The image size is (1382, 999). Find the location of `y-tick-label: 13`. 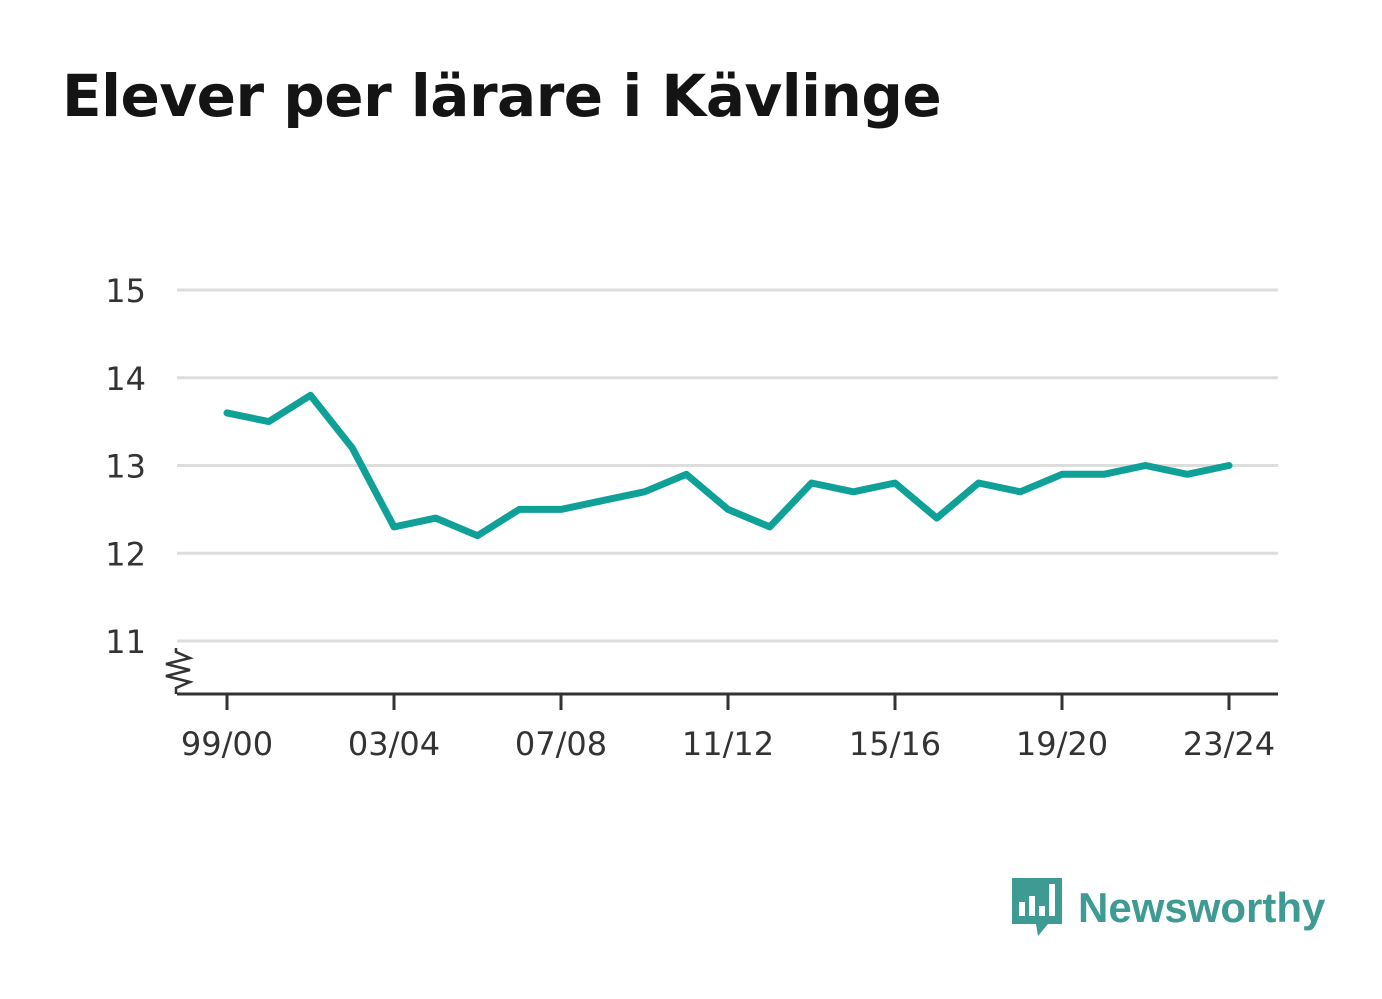

y-tick-label: 13 is located at coordinates (125, 467).